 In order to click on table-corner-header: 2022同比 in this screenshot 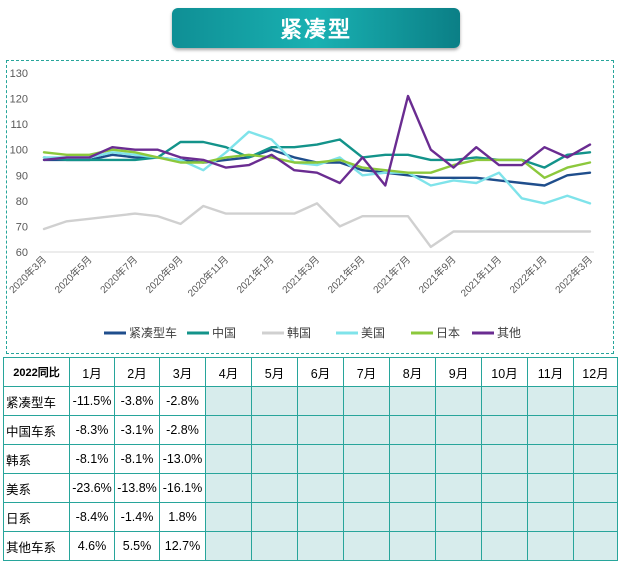, I will do `click(37, 372)`.